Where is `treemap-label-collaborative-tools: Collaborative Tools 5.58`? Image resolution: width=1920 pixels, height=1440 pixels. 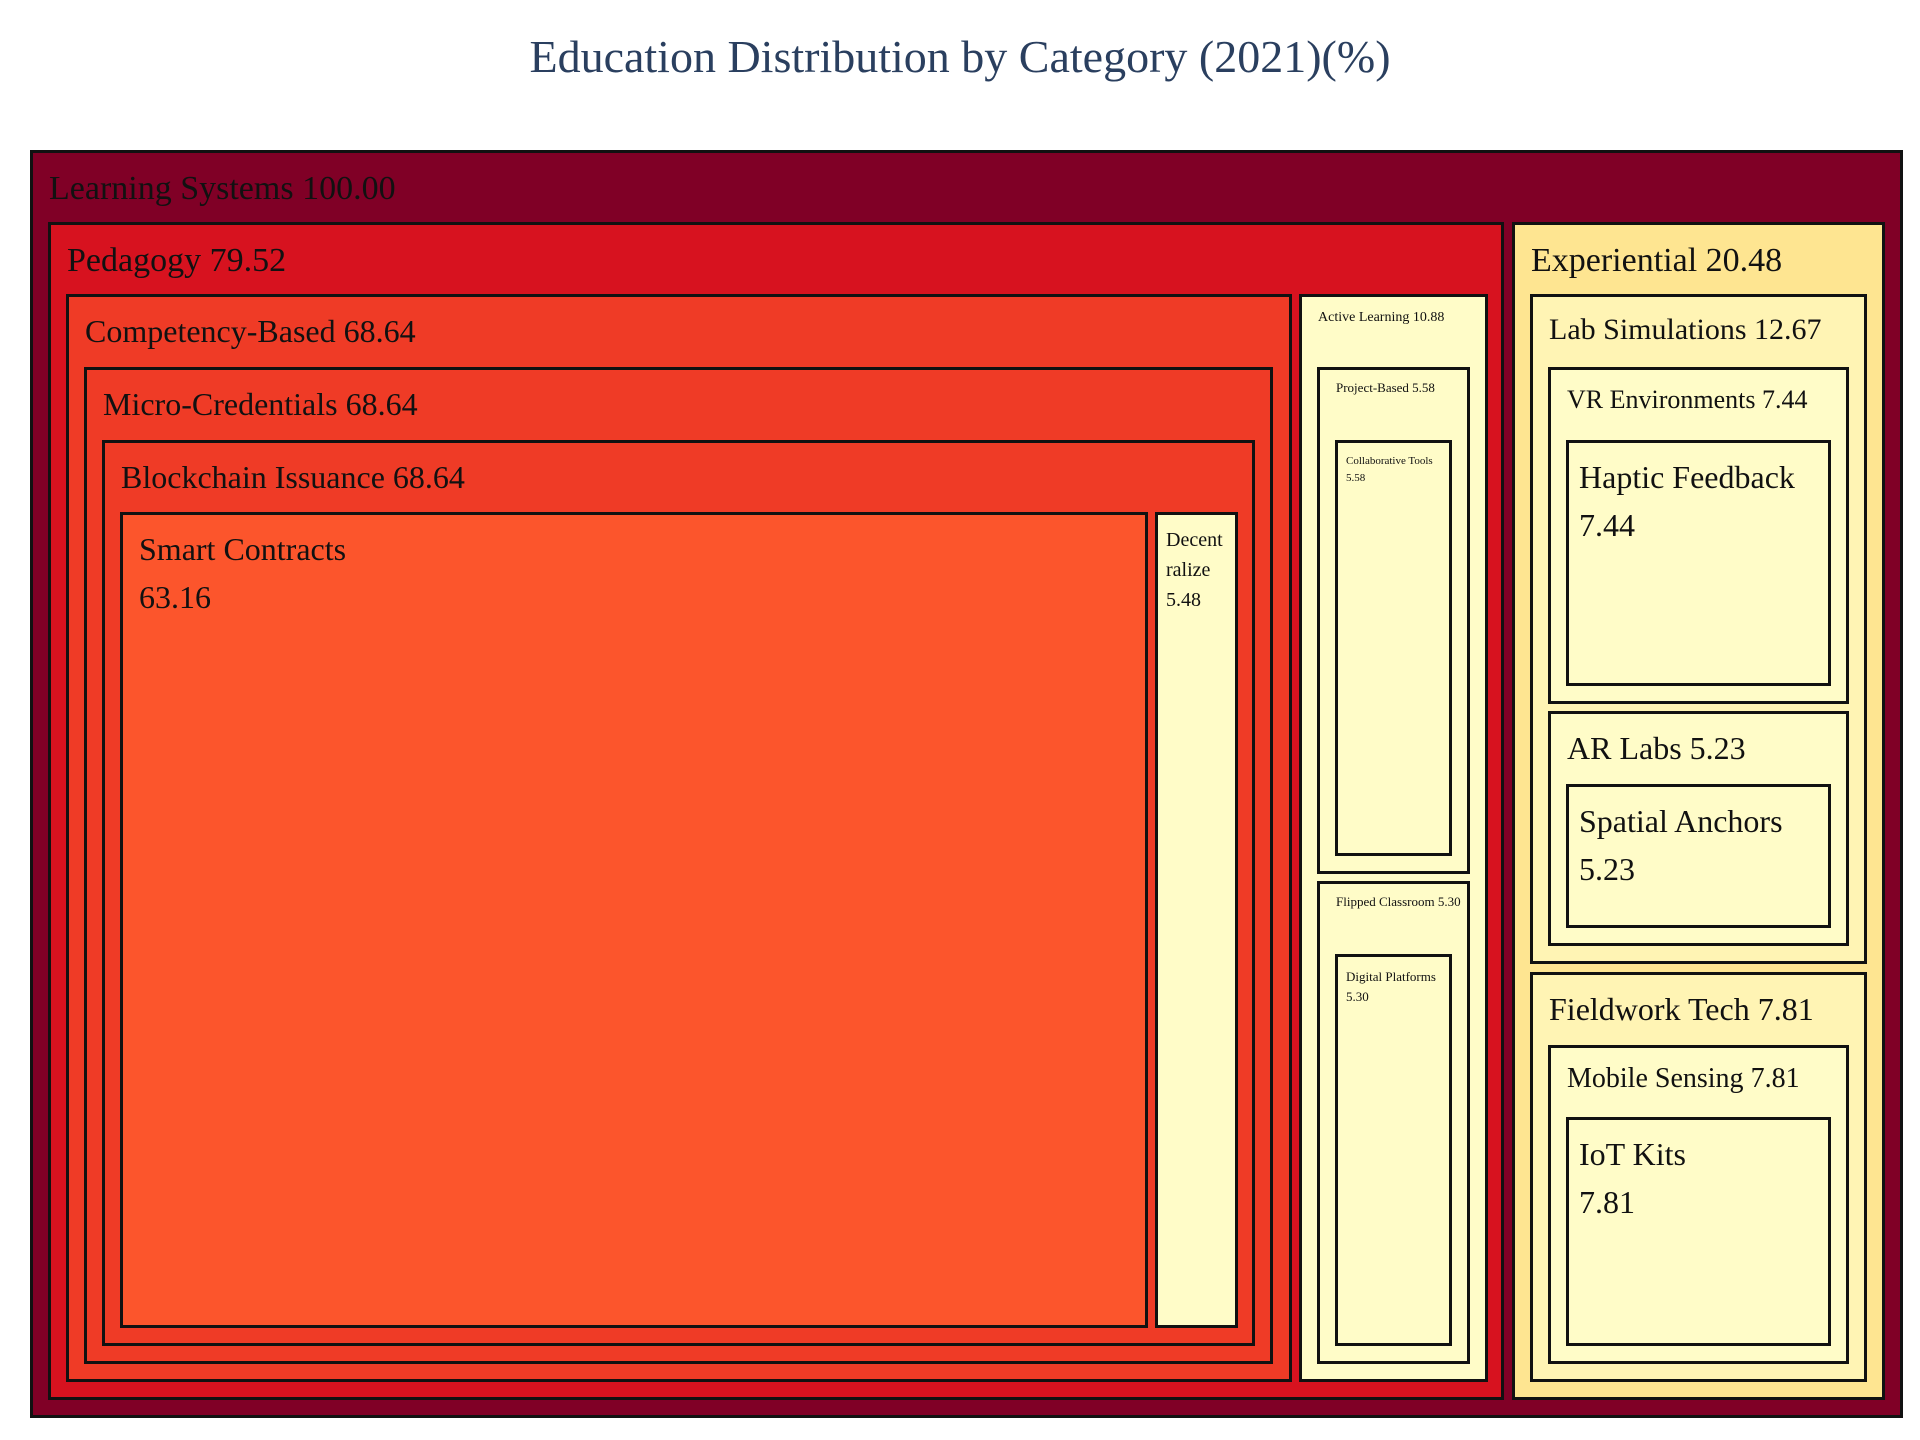
treemap-label-collaborative-tools: Collaborative Tools 5.58 is located at coordinates (1394, 469).